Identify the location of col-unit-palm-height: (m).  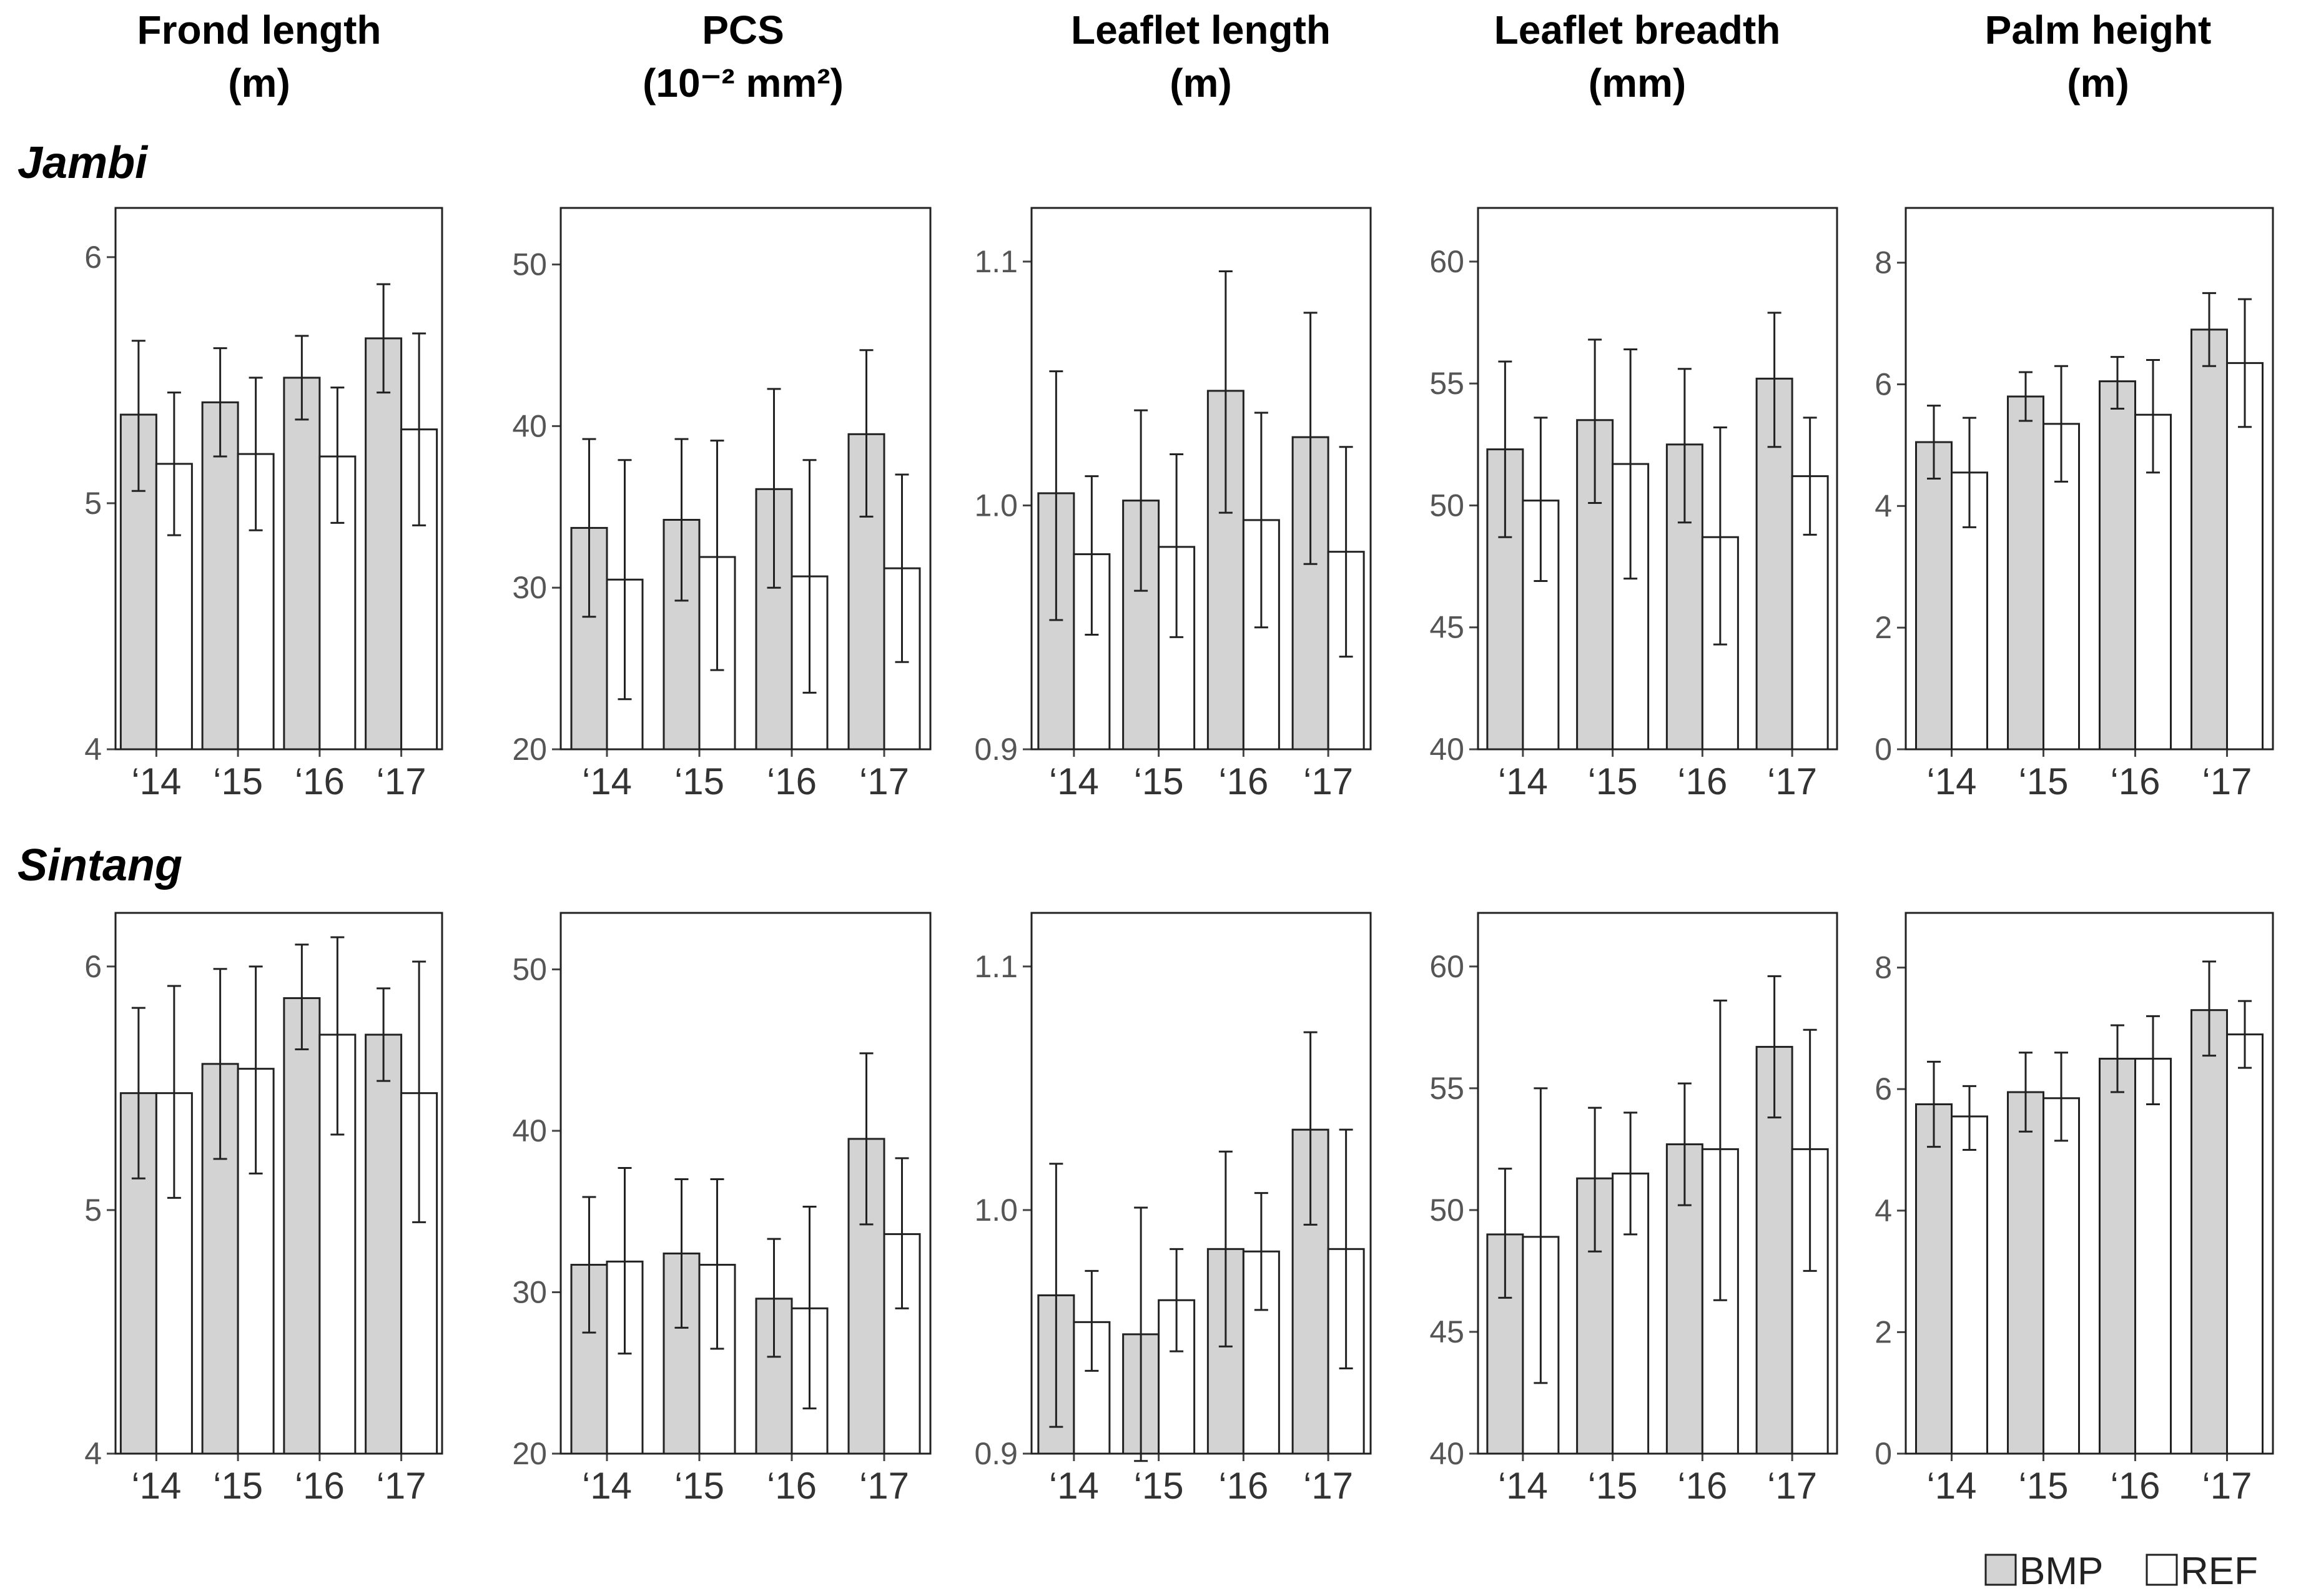
(2098, 83).